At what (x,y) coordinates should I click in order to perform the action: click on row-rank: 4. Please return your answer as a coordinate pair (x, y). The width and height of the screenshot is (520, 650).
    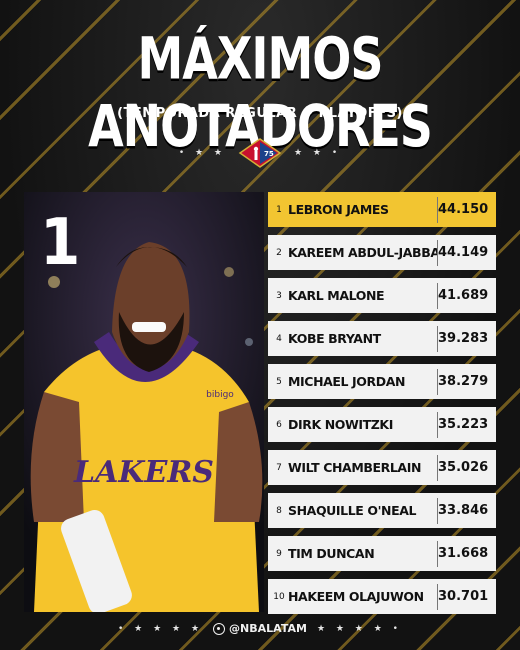
    Looking at the image, I should click on (279, 338).